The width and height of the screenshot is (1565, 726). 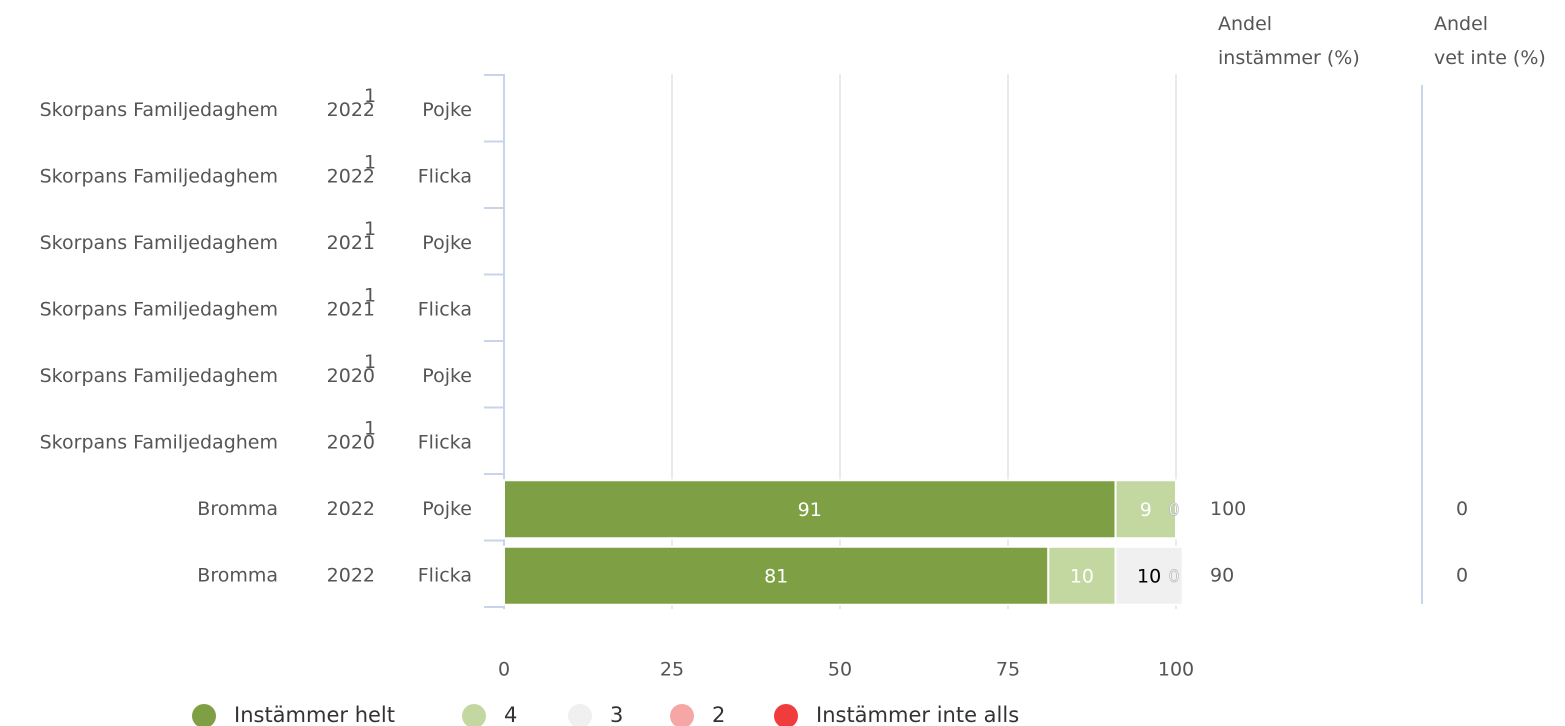 I want to click on x-tick-label: 100, so click(x=1176, y=670).